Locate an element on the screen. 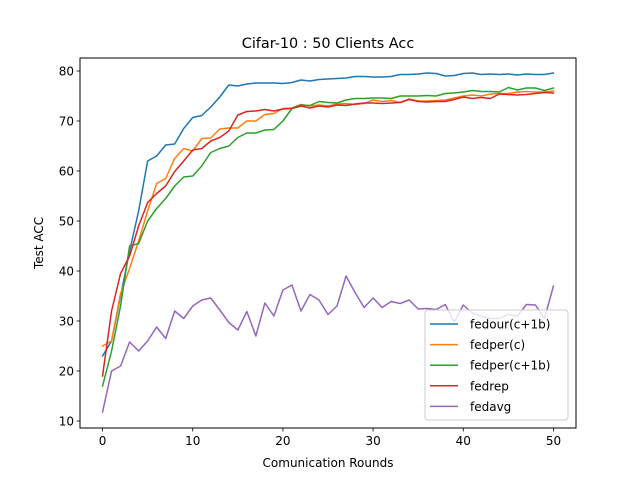 The image size is (640, 480). x-tick-label: 50 is located at coordinates (553, 441).